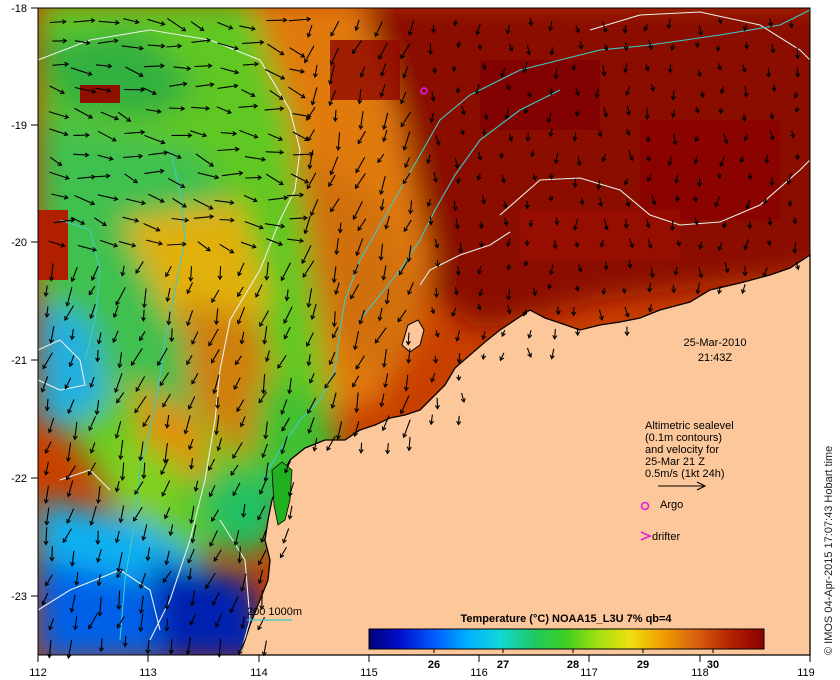 This screenshot has width=840, height=680. What do you see at coordinates (19, 243) in the screenshot?
I see `lat-tick-20: -20` at bounding box center [19, 243].